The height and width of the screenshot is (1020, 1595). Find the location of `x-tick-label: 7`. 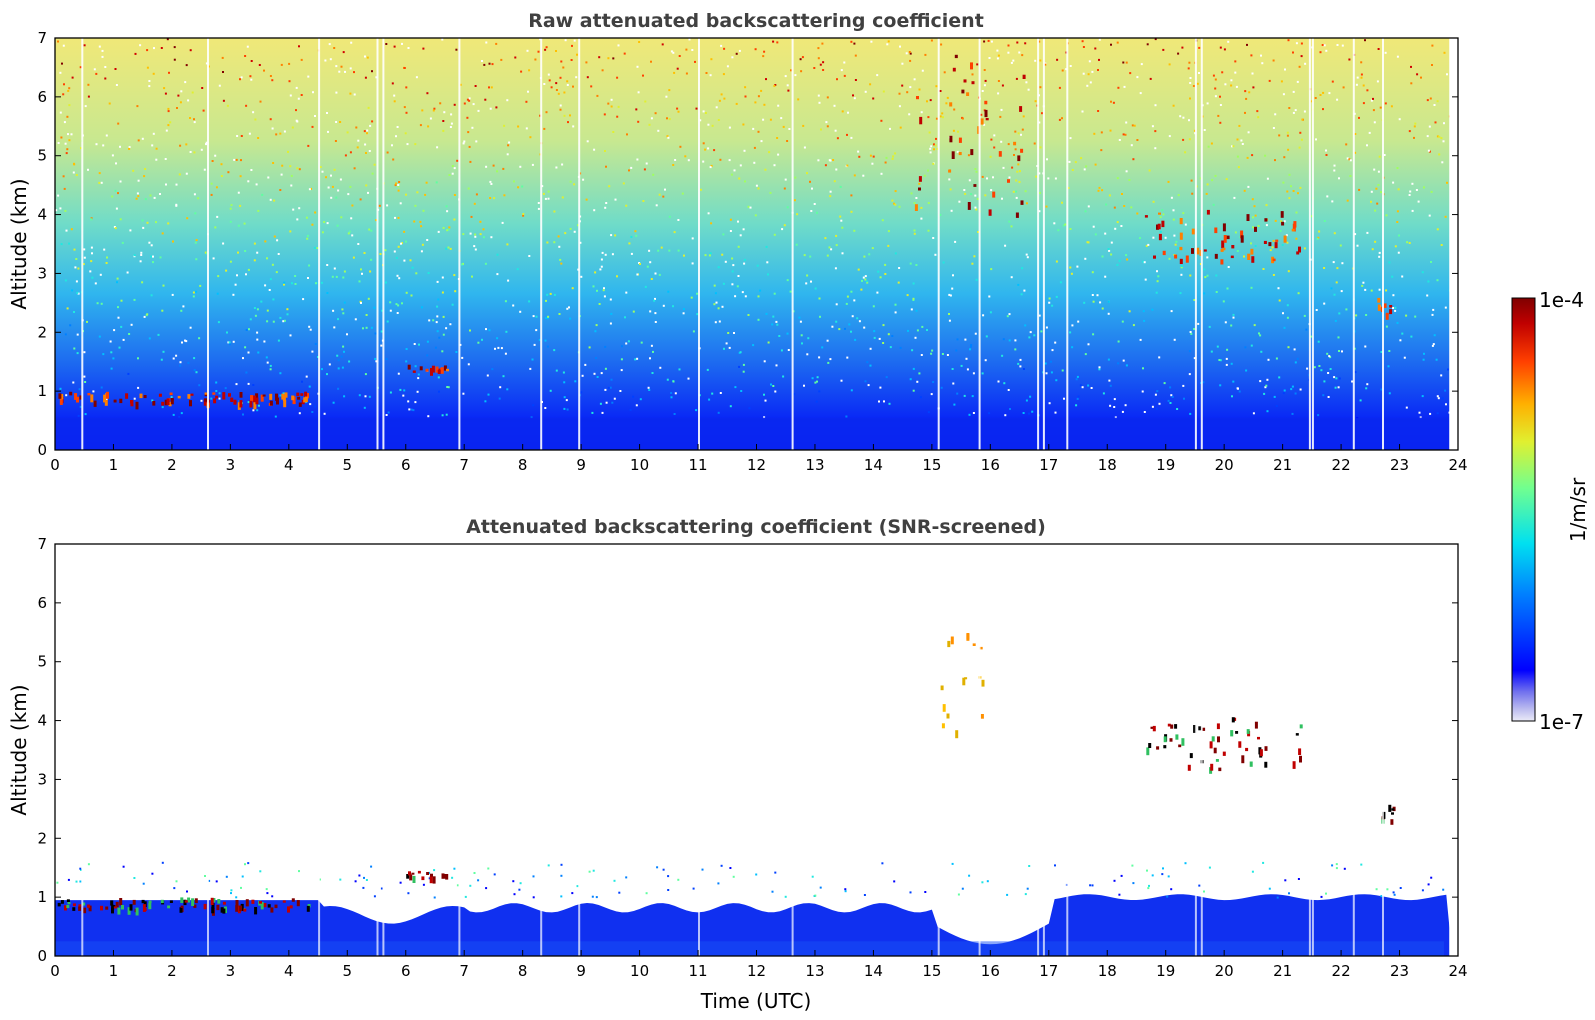

x-tick-label: 7 is located at coordinates (464, 971).